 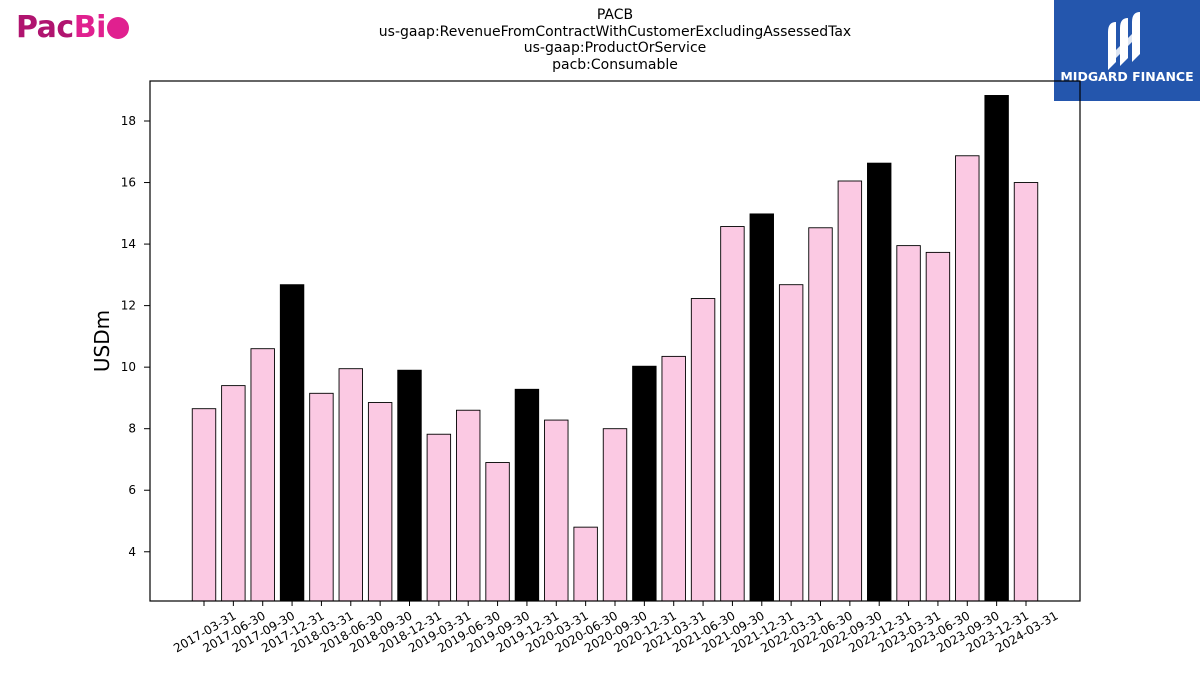 I want to click on y-axis-label: USDm, so click(x=102, y=341).